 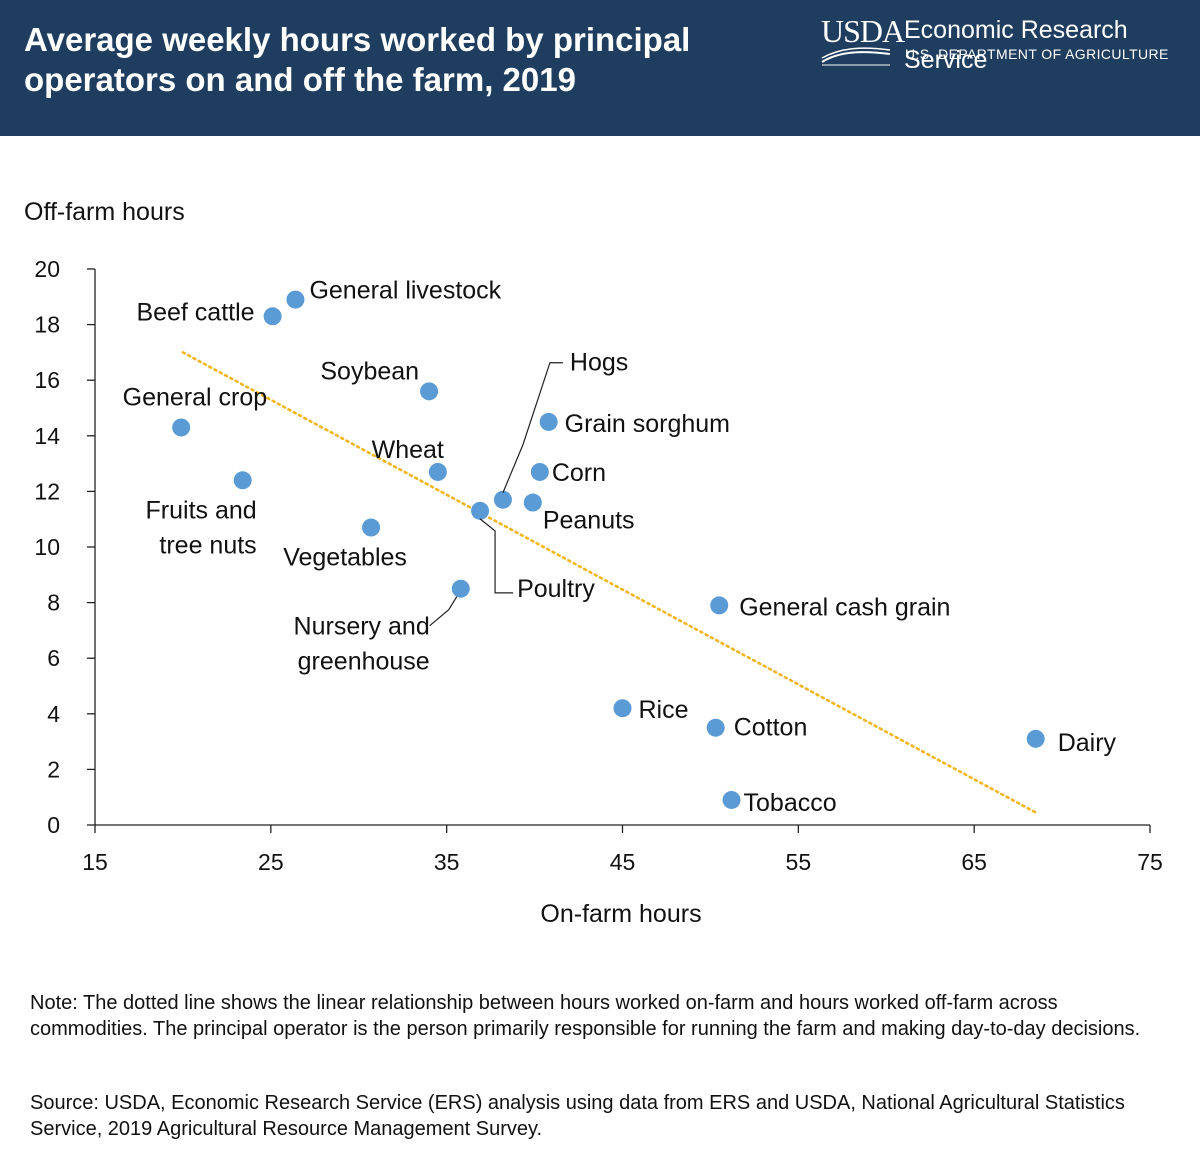 I want to click on x-tick-label: 35, so click(x=447, y=862).